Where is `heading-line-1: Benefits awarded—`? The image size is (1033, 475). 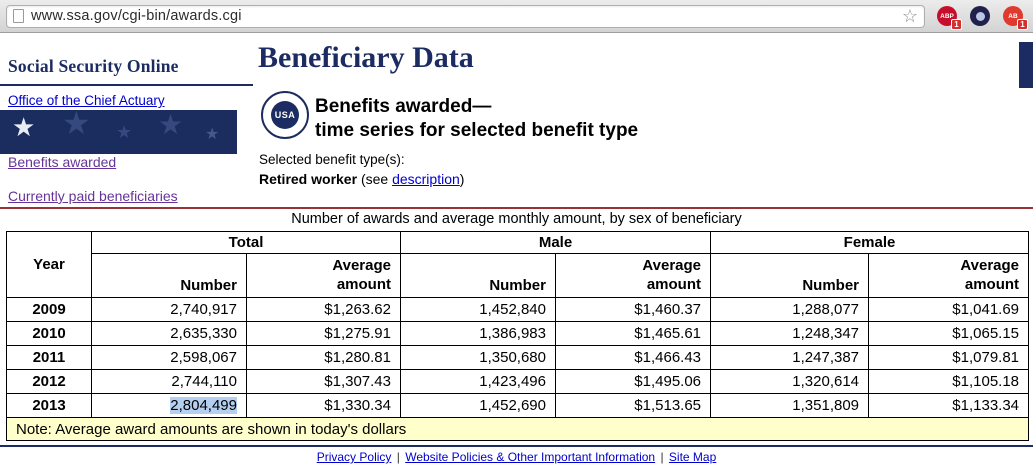 heading-line-1: Benefits awarded— is located at coordinates (403, 106).